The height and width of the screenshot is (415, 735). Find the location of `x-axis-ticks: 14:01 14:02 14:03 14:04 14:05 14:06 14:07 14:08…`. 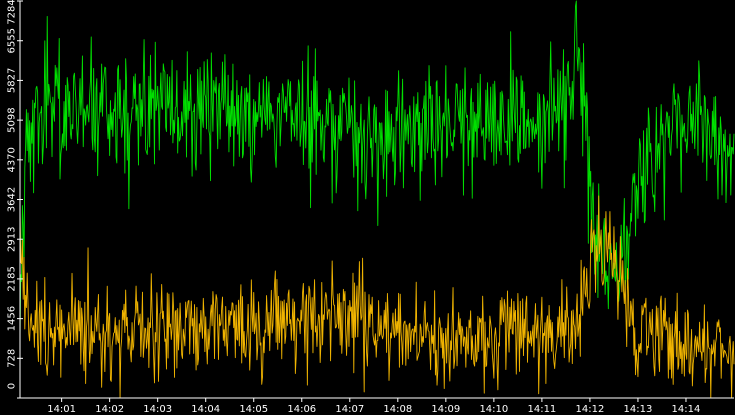

x-axis-ticks: 14:01 14:02 14:03 14:04 14:05 14:06 14:07 14:08… is located at coordinates (373, 406).